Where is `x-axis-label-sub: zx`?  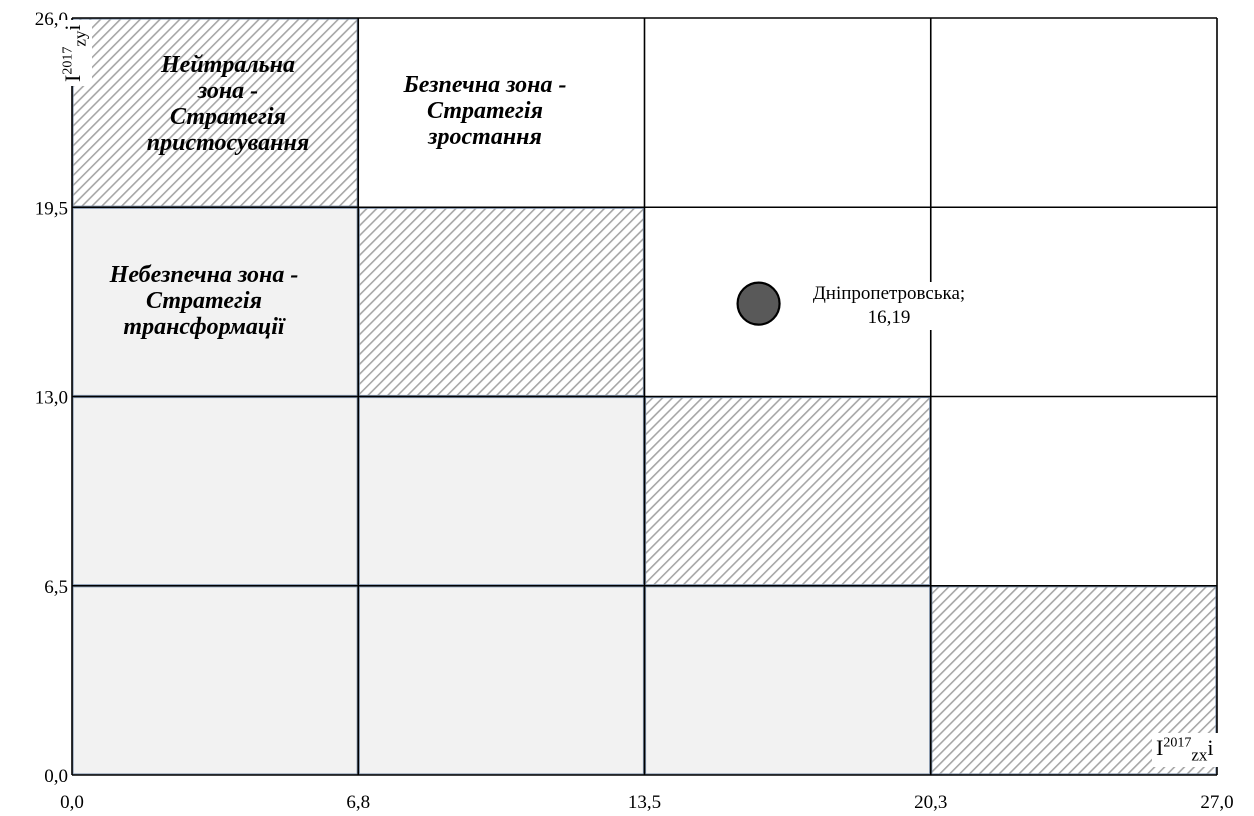 x-axis-label-sub: zx is located at coordinates (1199, 755).